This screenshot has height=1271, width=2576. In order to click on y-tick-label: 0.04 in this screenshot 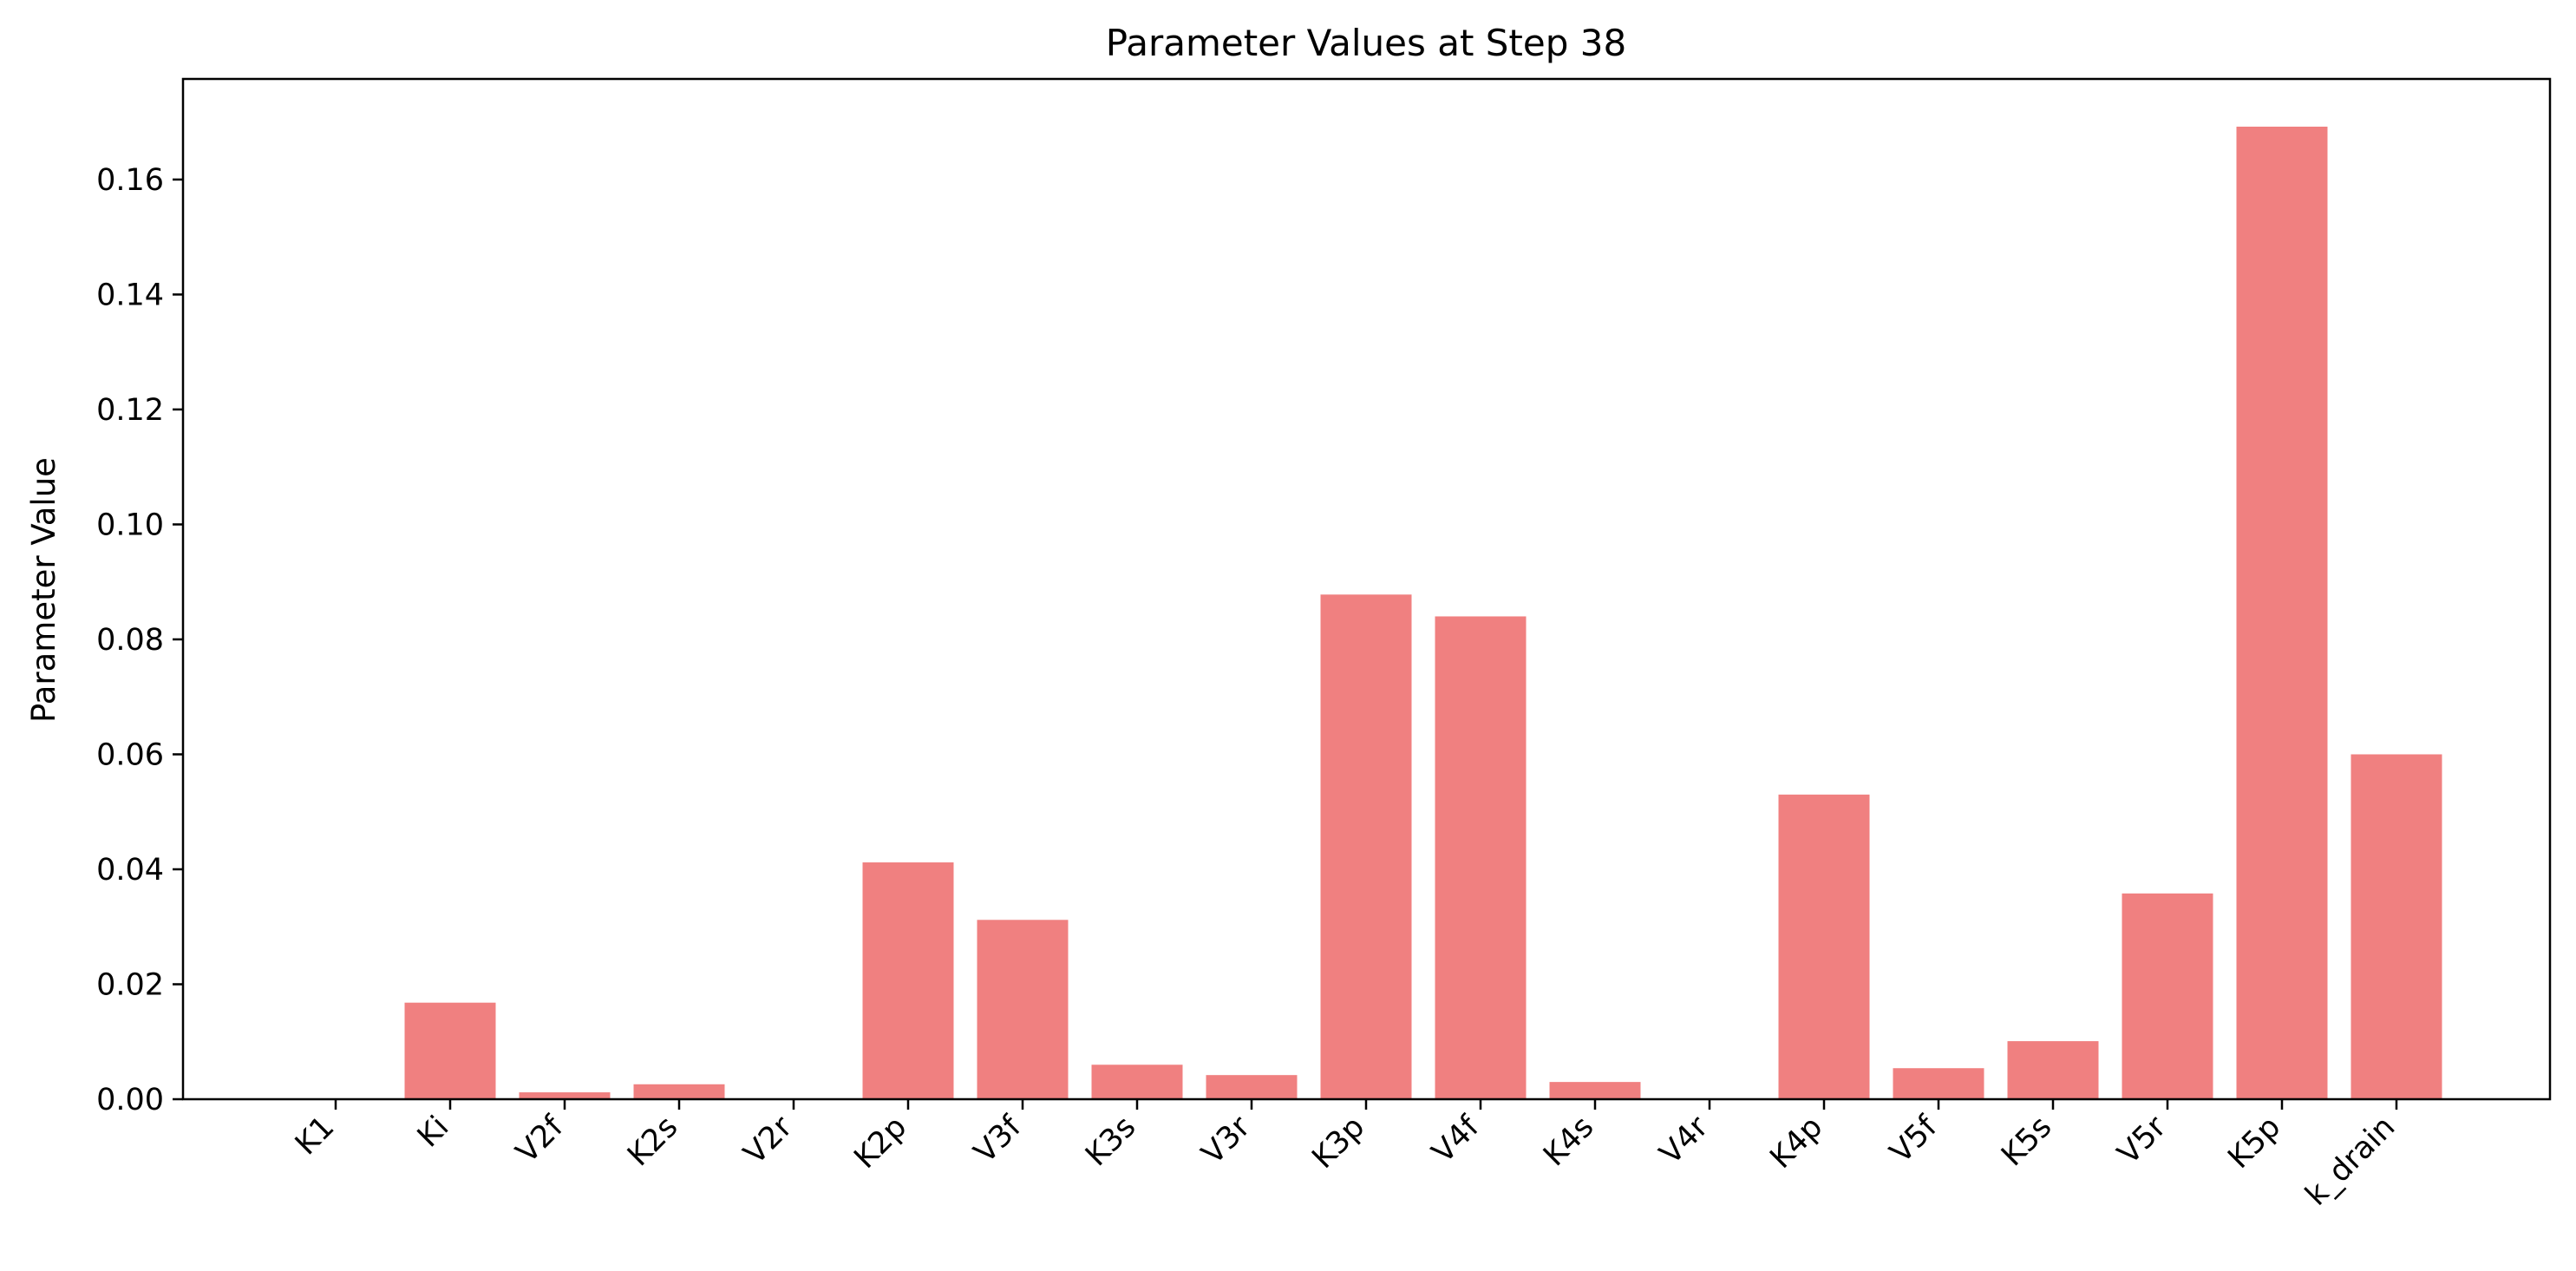, I will do `click(130, 870)`.